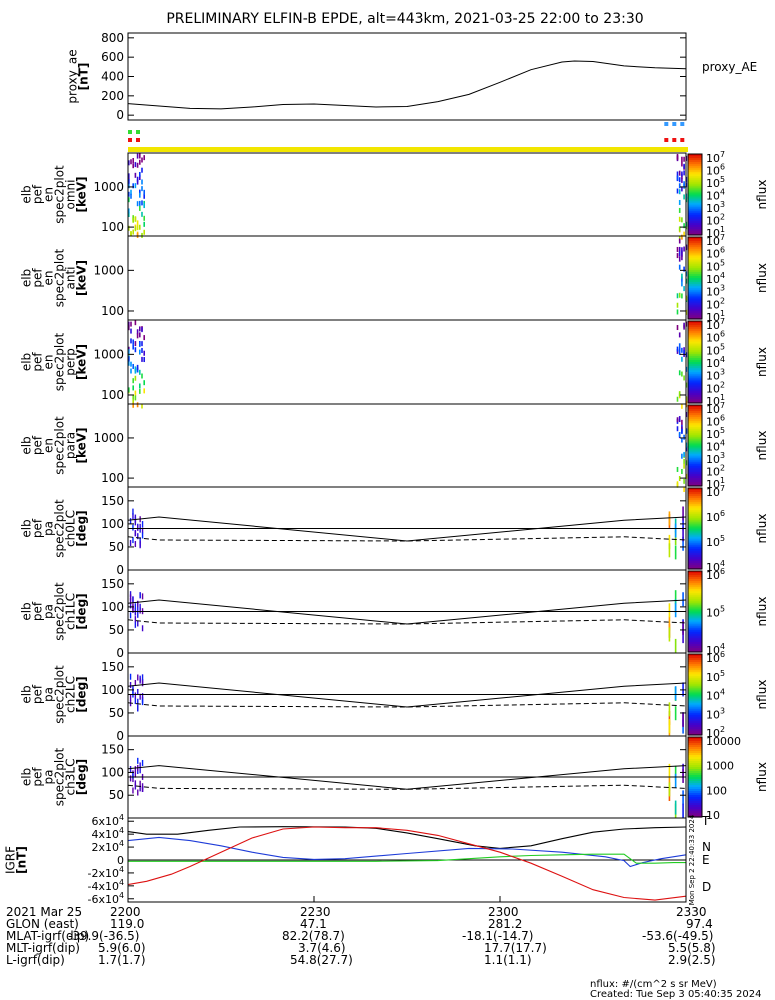  I want to click on igrf-series-E, so click(407, 858).